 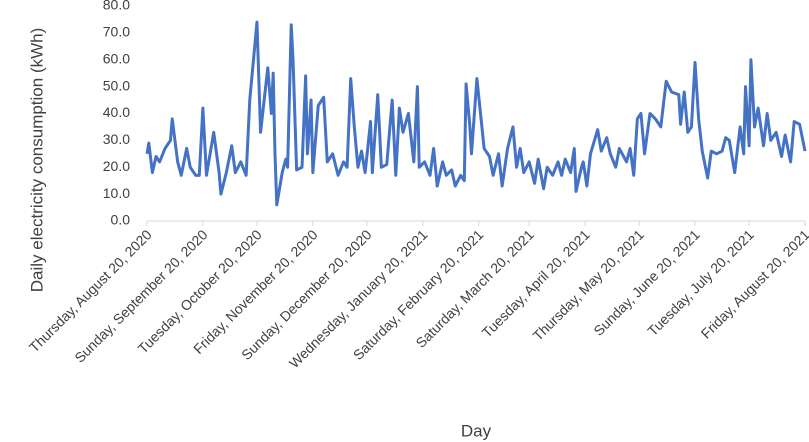 I want to click on x-tick-label: Thursday, May 20, 2021, so click(x=588, y=284).